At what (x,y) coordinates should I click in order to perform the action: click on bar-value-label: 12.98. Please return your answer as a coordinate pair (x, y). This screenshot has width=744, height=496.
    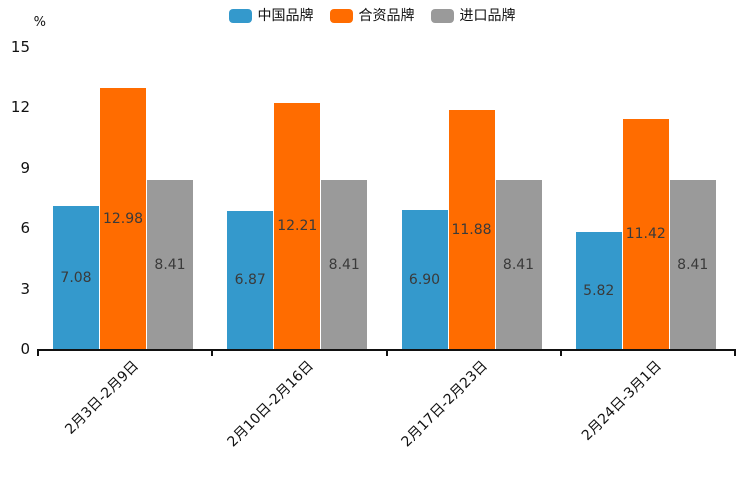
    Looking at the image, I should click on (123, 218).